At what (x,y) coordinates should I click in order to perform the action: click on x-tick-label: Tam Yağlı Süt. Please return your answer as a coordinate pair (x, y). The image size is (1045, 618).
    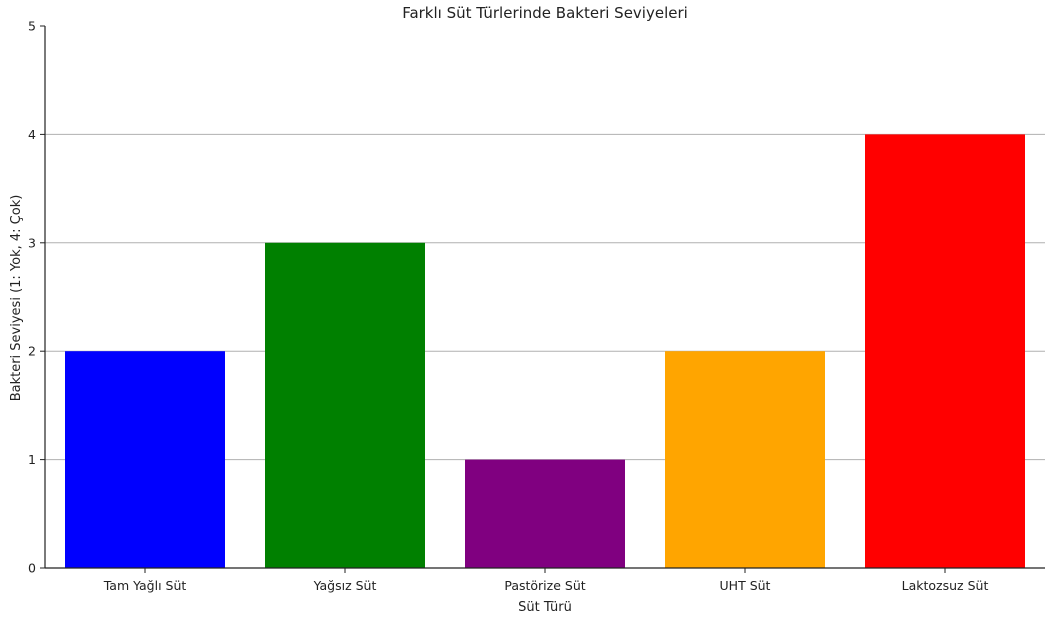
    Looking at the image, I should click on (145, 585).